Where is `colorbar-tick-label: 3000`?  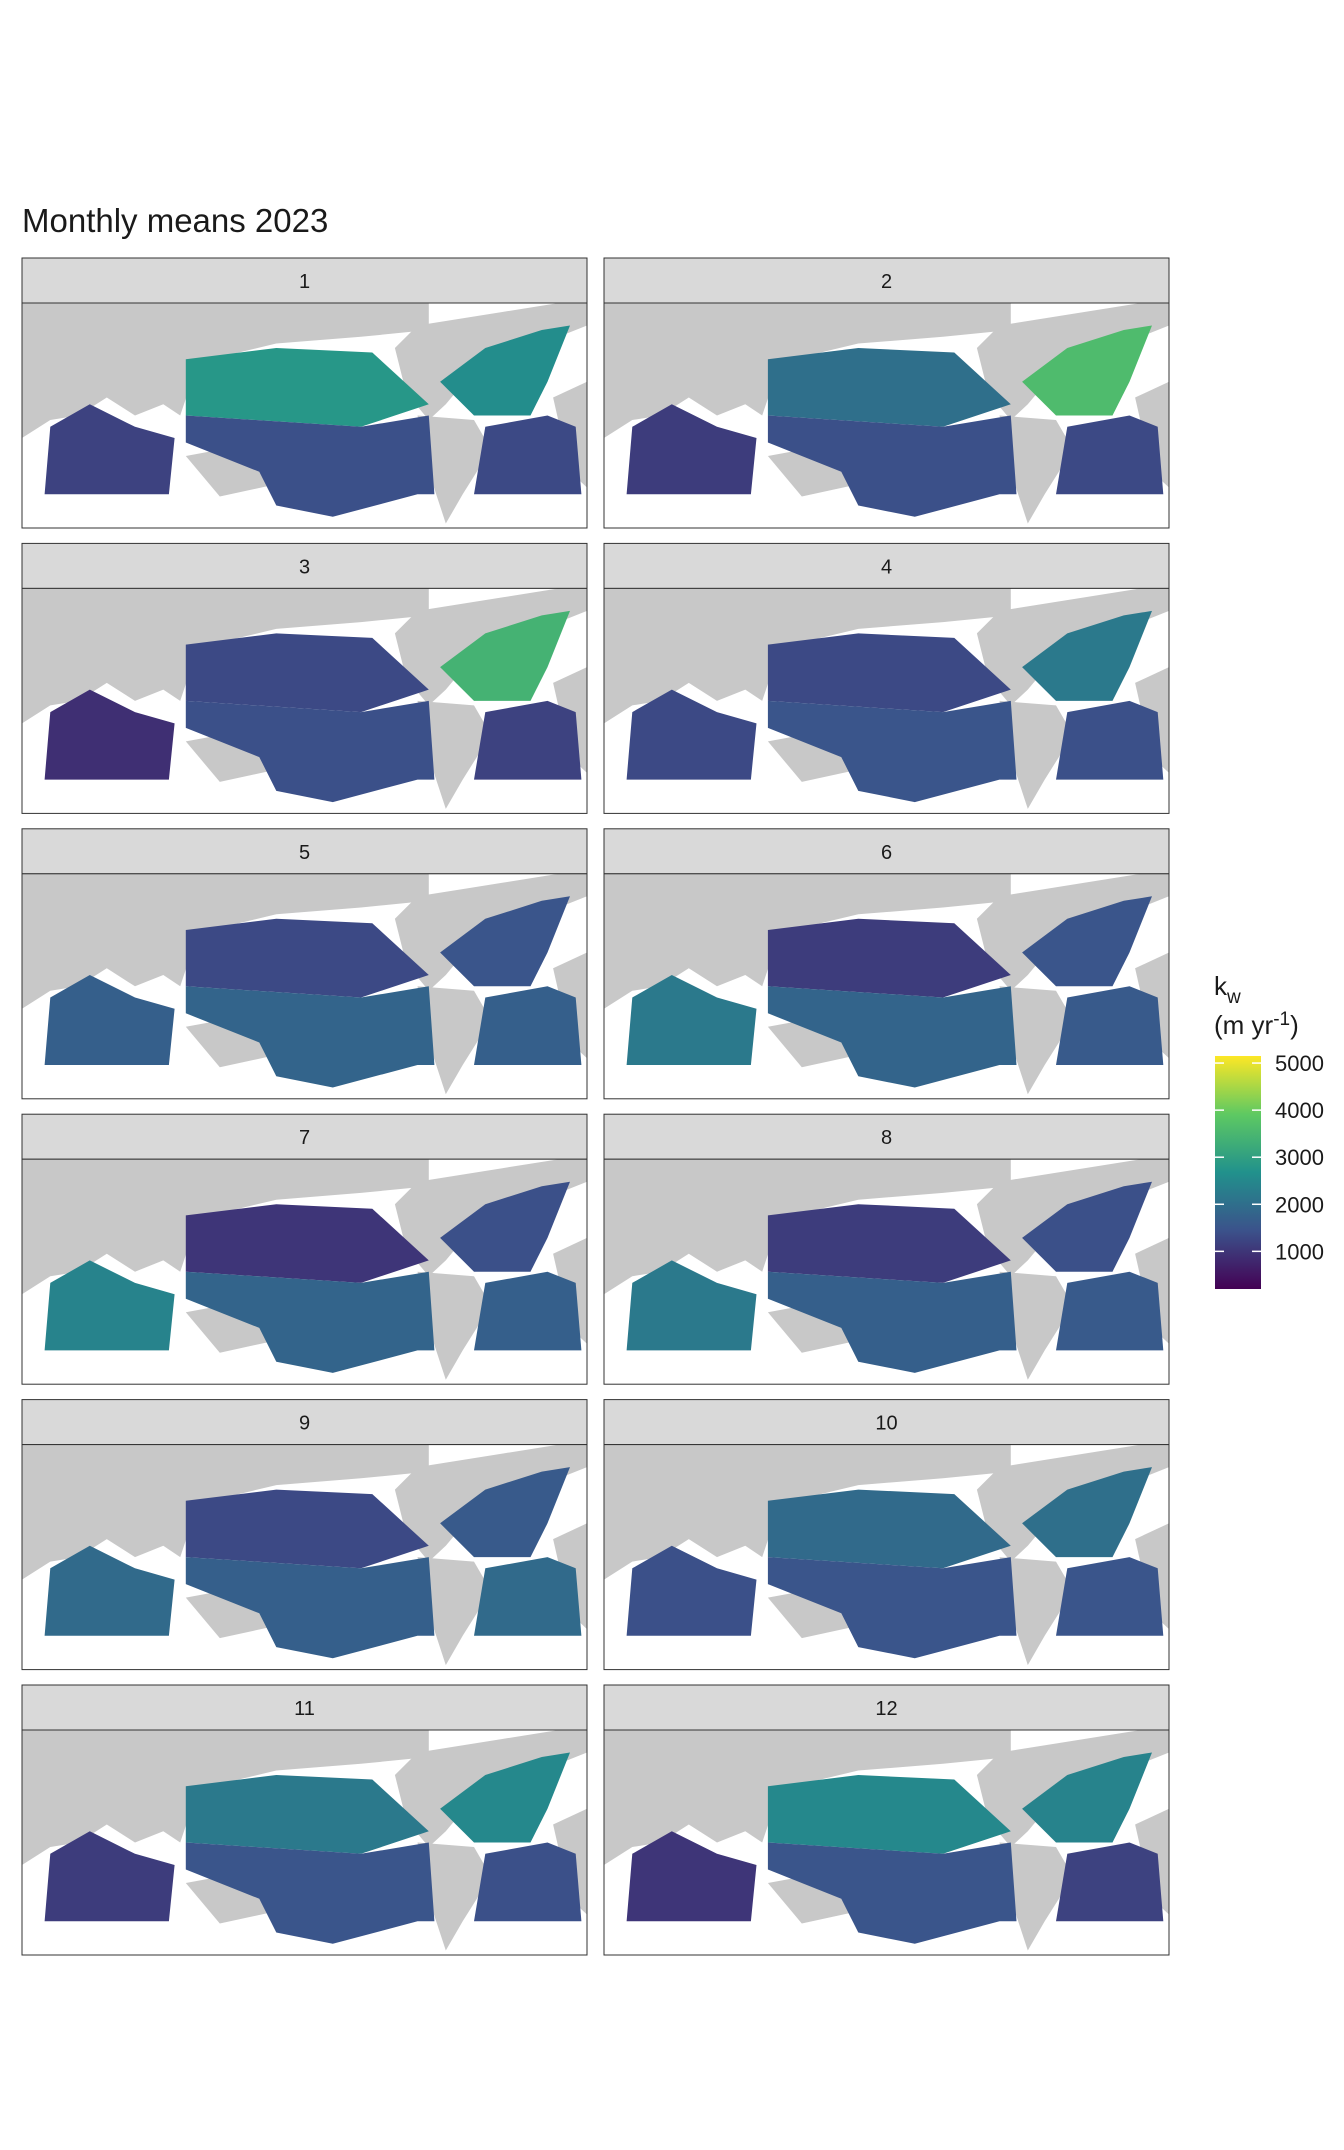
colorbar-tick-label: 3000 is located at coordinates (1299, 1157).